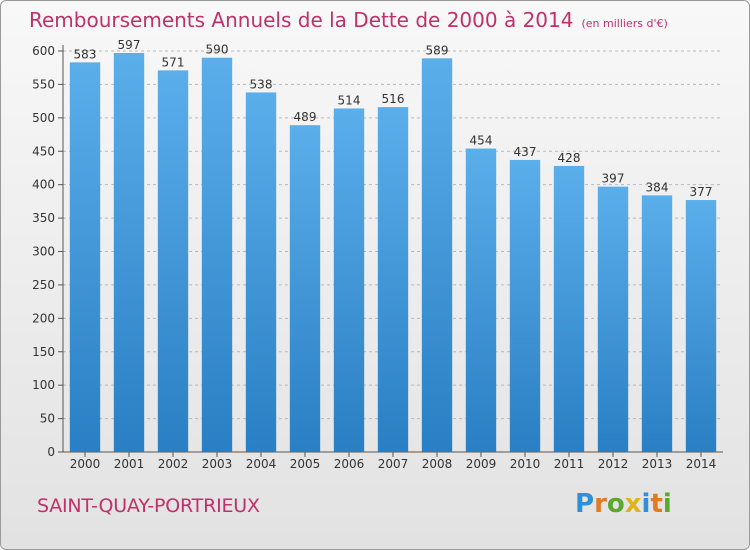 The width and height of the screenshot is (750, 550). What do you see at coordinates (85, 54) in the screenshot?
I see `data-label: 583` at bounding box center [85, 54].